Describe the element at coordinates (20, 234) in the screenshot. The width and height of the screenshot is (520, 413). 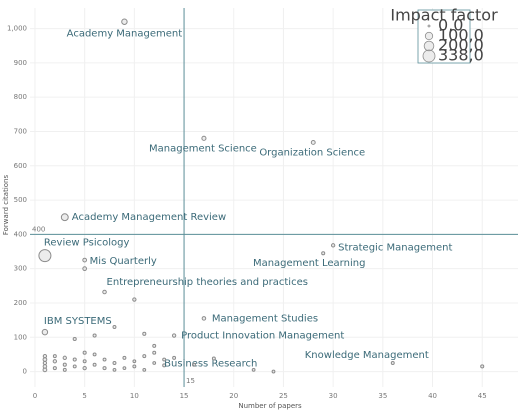
I see `y-tick-label: 400` at that location.